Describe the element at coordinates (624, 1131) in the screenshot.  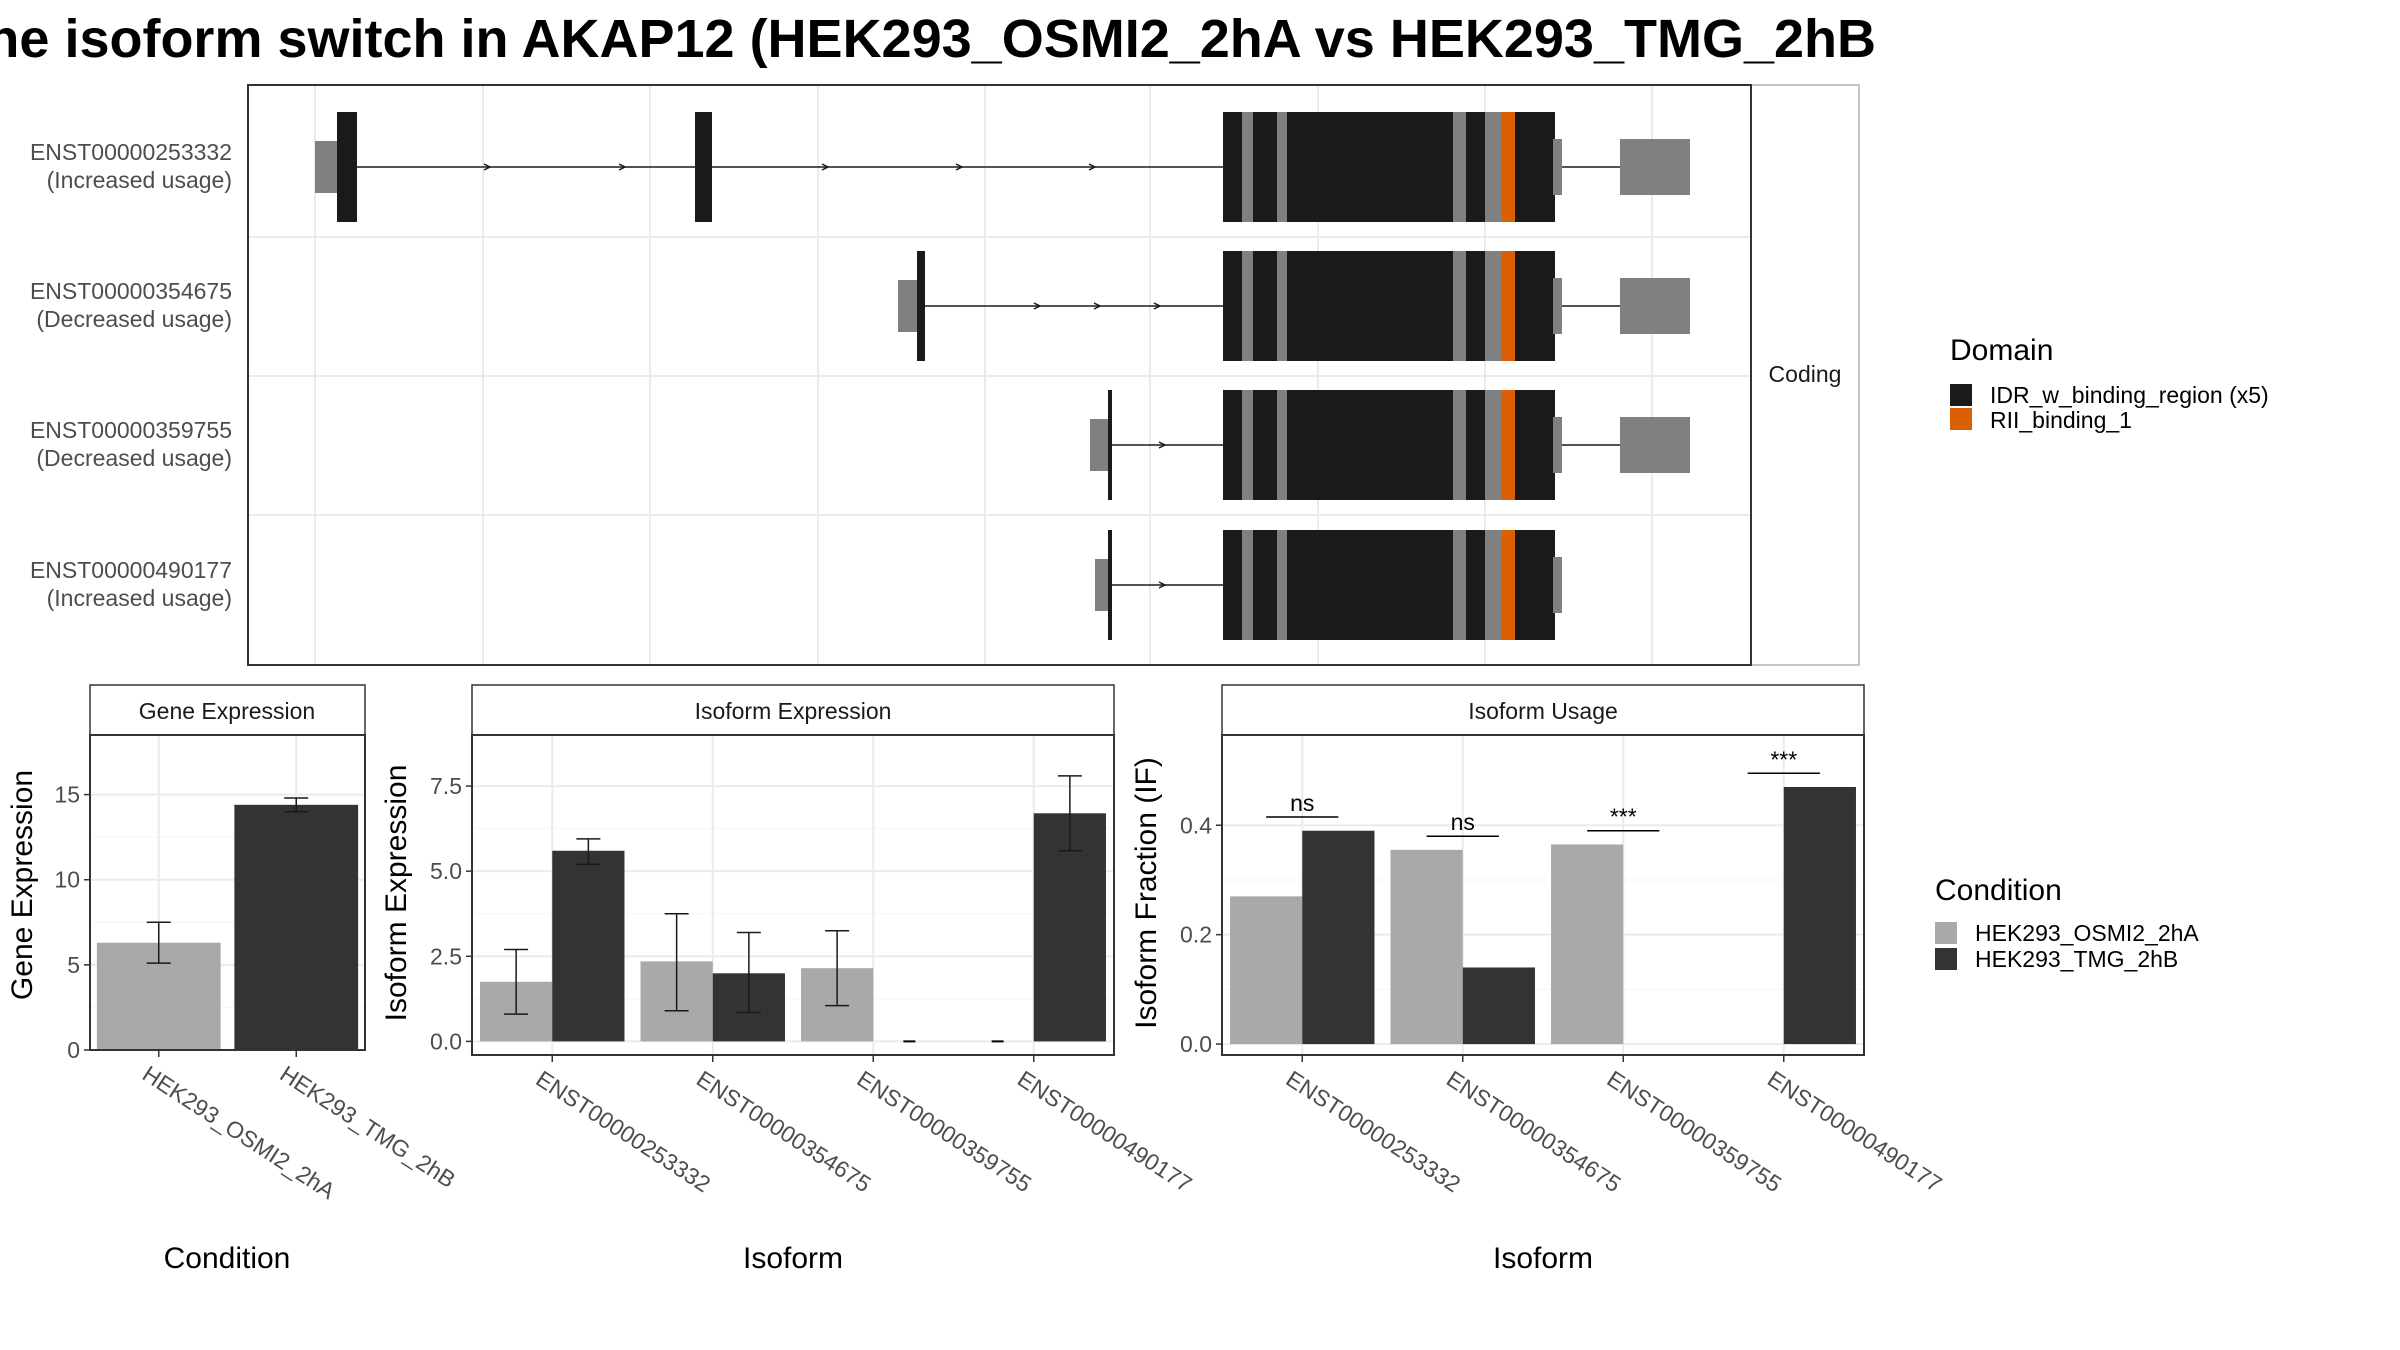
I see `isoform-expression-xtick-label-1: ENST00000253332` at that location.